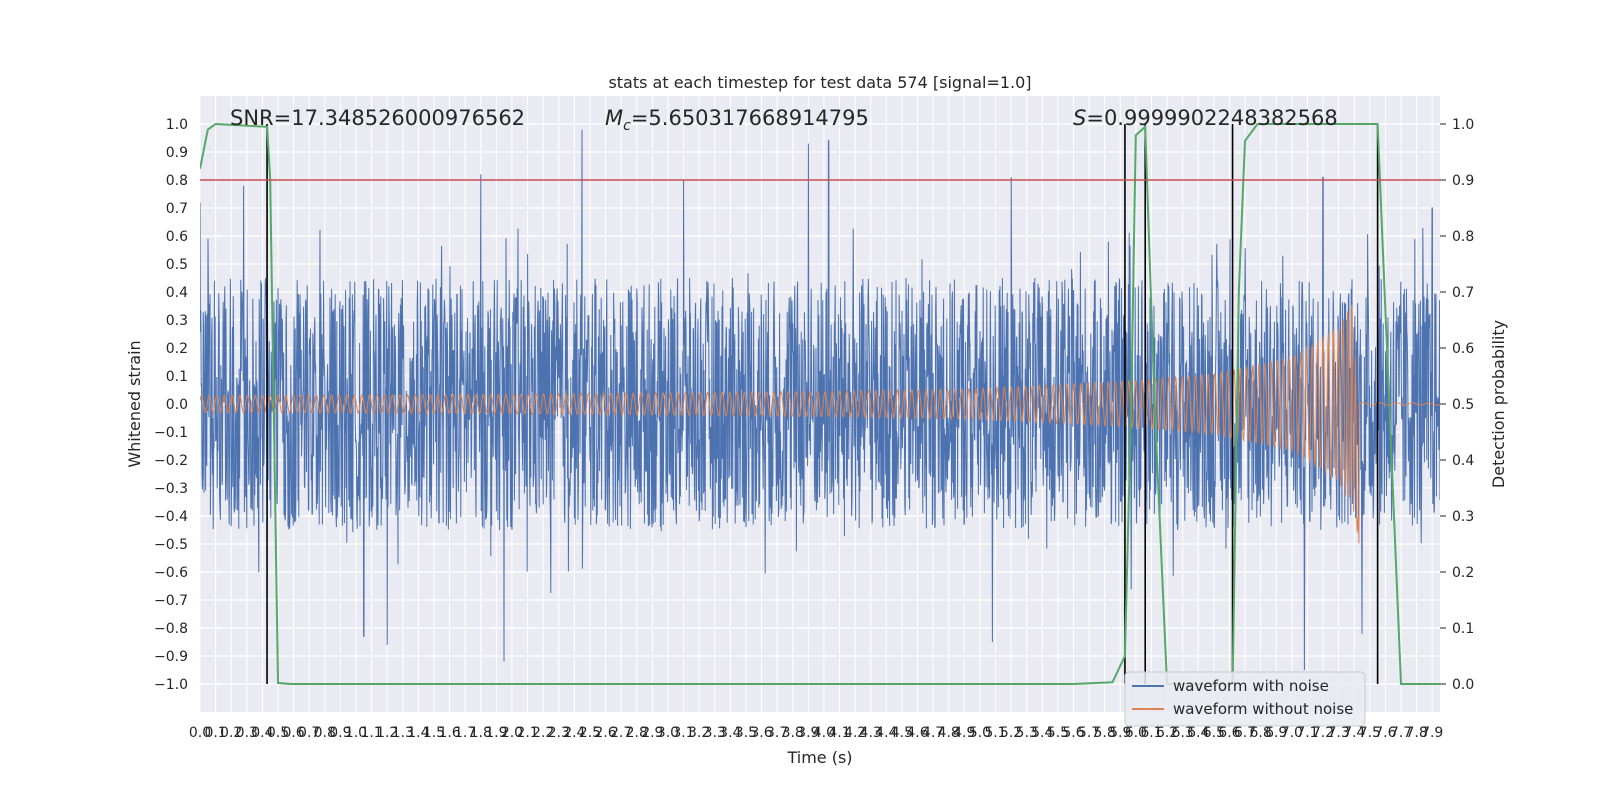 Image resolution: width=1600 pixels, height=800 pixels. I want to click on x-tick-label: 4.3, so click(871, 733).